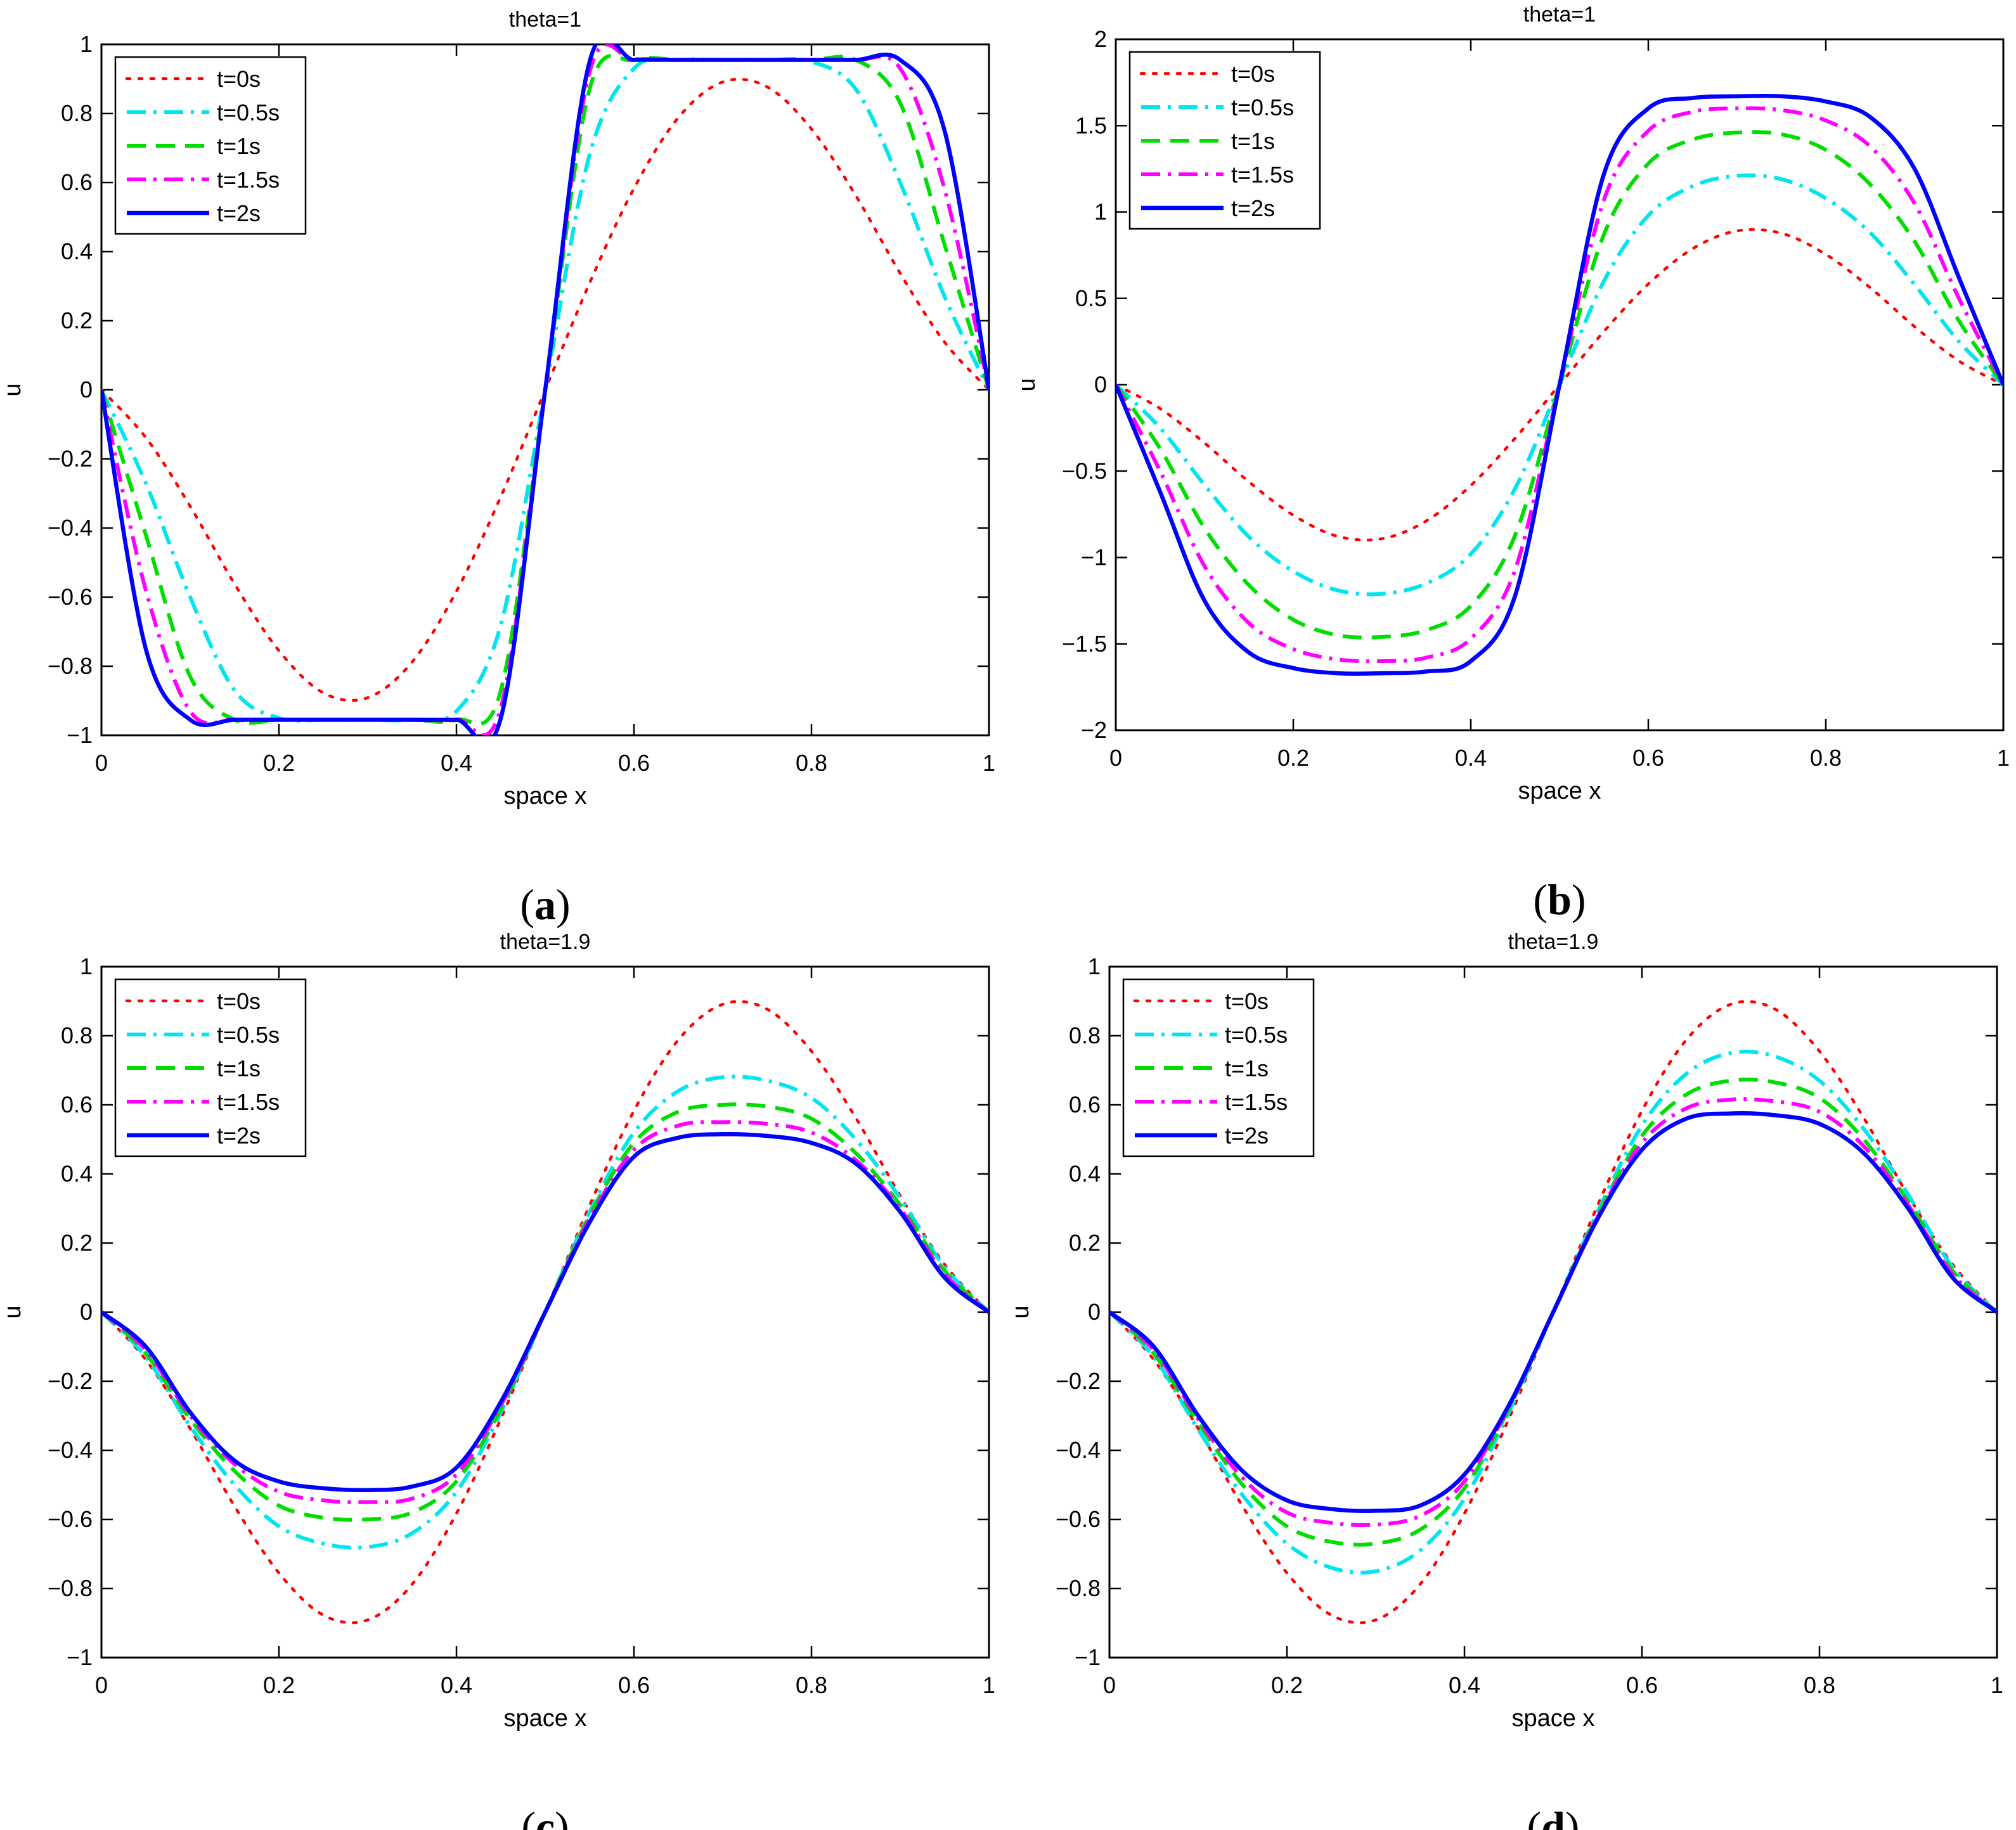  I want to click on caption-letter: b, so click(1560, 899).